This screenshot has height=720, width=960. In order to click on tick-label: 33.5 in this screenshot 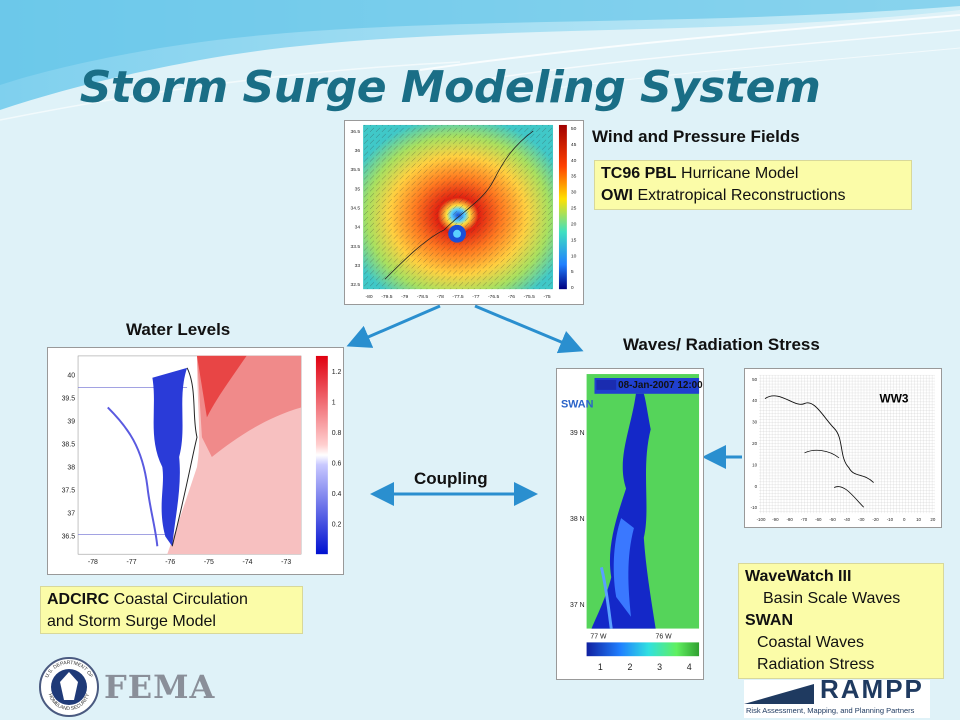, I will do `click(356, 247)`.